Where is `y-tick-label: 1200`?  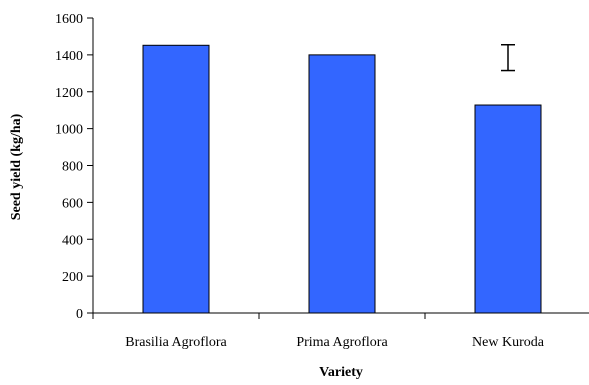
y-tick-label: 1200 is located at coordinates (69, 93).